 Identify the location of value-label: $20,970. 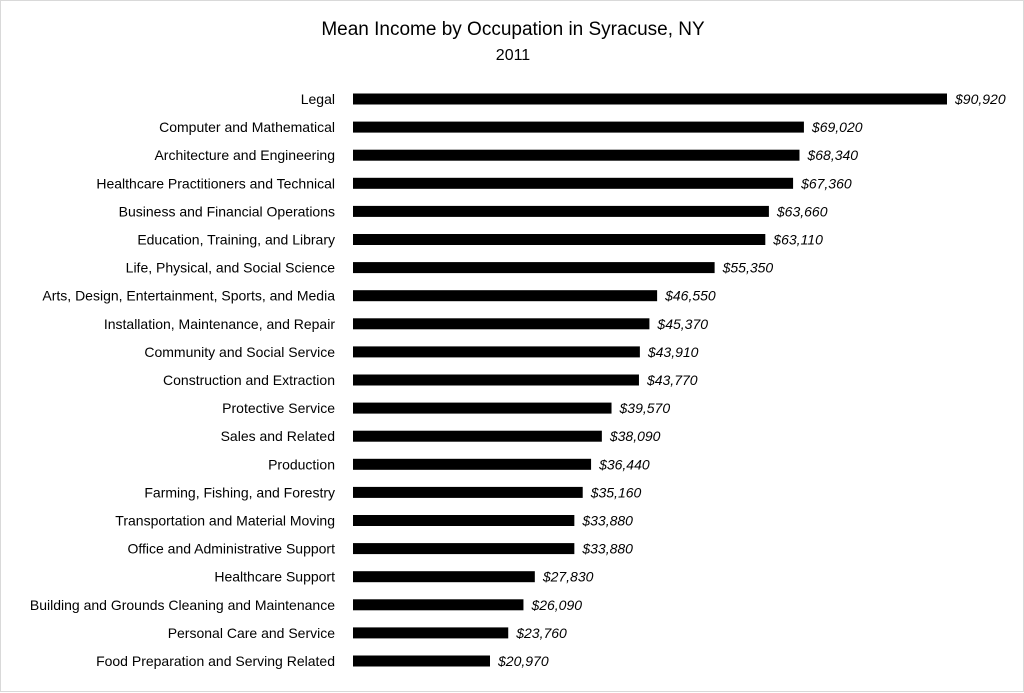
(523, 661).